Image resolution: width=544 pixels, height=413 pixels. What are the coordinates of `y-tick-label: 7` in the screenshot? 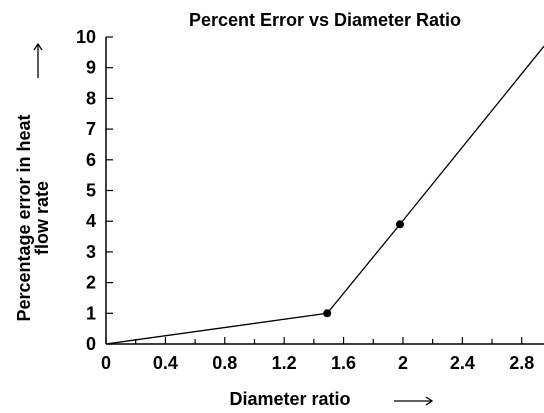 It's located at (91, 129).